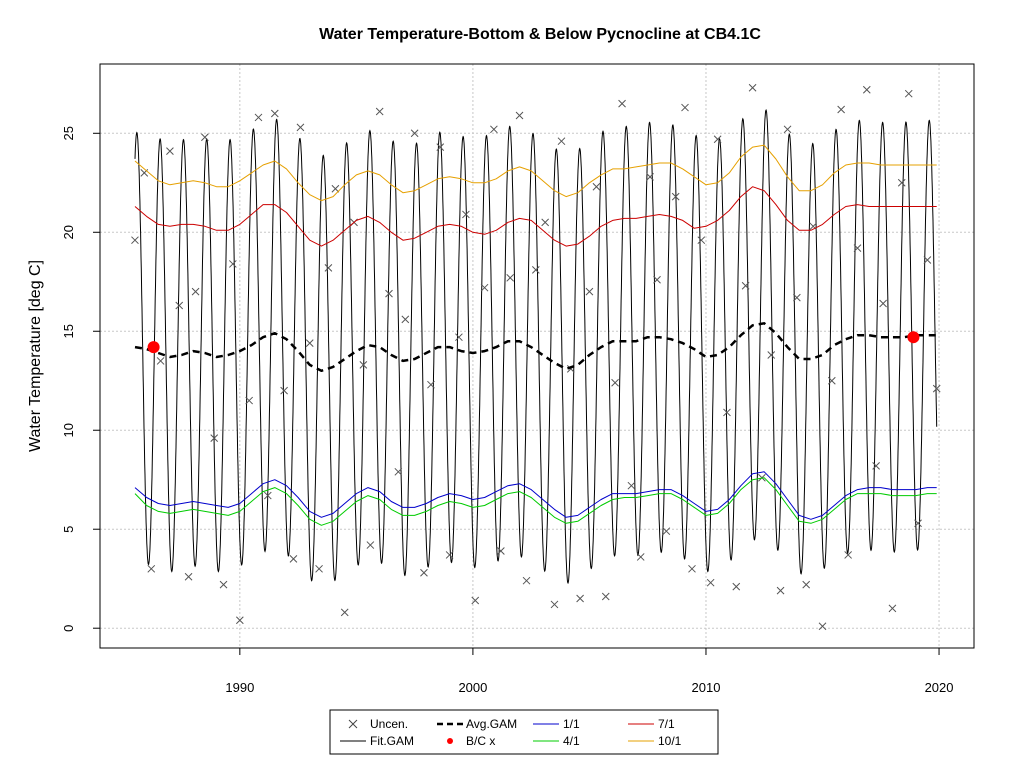 The width and height of the screenshot is (1024, 768). What do you see at coordinates (239, 687) in the screenshot?
I see `x-tick-label: 1990` at bounding box center [239, 687].